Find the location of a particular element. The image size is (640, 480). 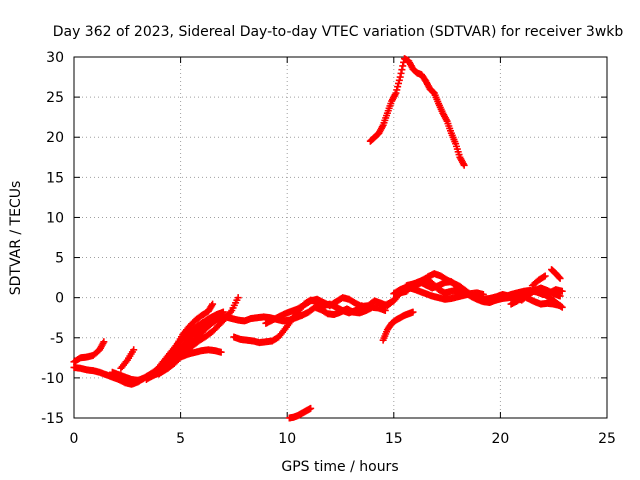

series-track-b2 is located at coordinates (127, 359).